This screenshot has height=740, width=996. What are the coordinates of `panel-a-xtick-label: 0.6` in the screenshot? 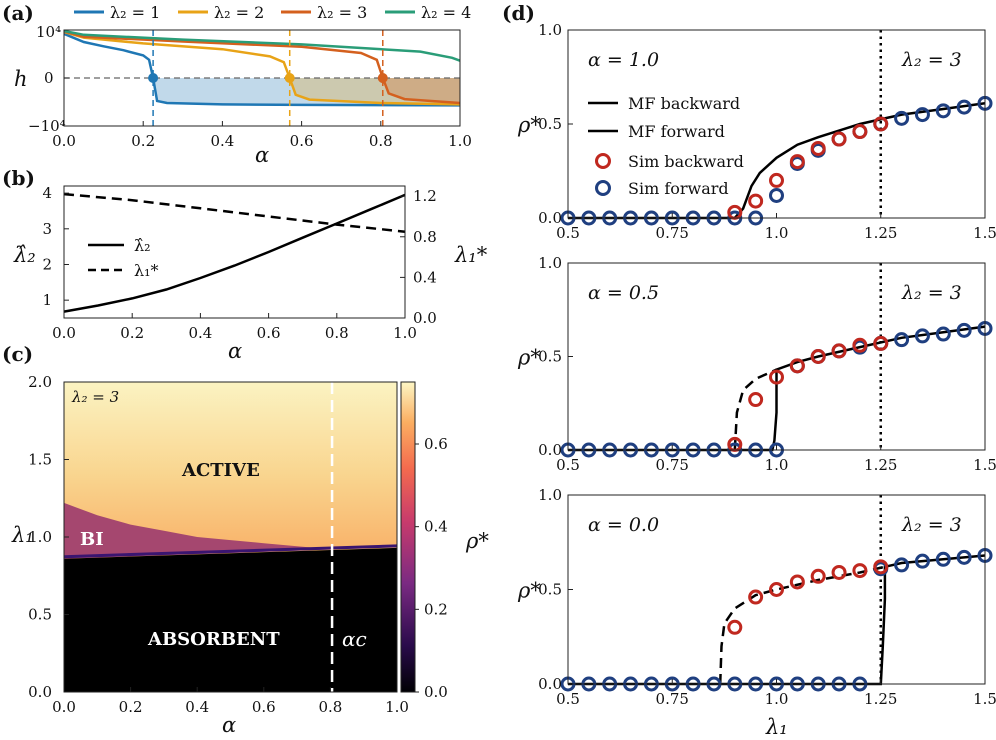 It's located at (302, 141).